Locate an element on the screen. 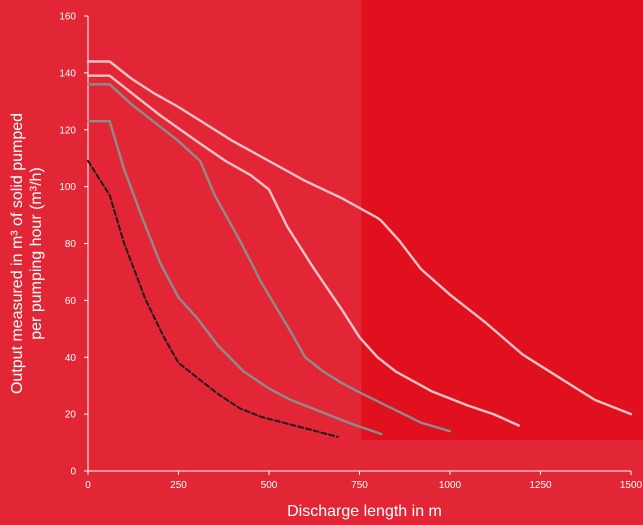 The width and height of the screenshot is (643, 525). y-axis-title-line-2: per pumping hour (m³/h) is located at coordinates (36, 253).